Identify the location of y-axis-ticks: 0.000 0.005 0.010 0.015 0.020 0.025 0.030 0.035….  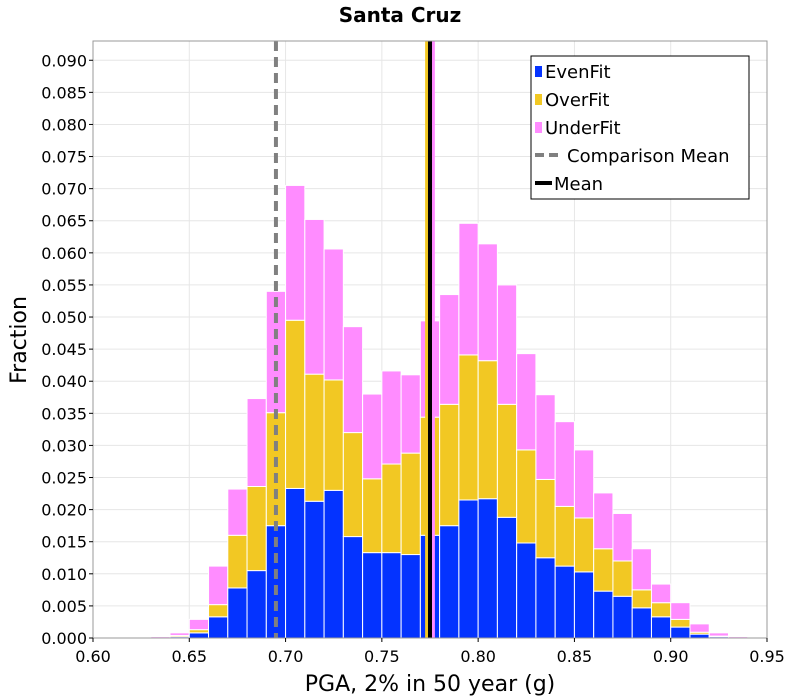
(67, 349).